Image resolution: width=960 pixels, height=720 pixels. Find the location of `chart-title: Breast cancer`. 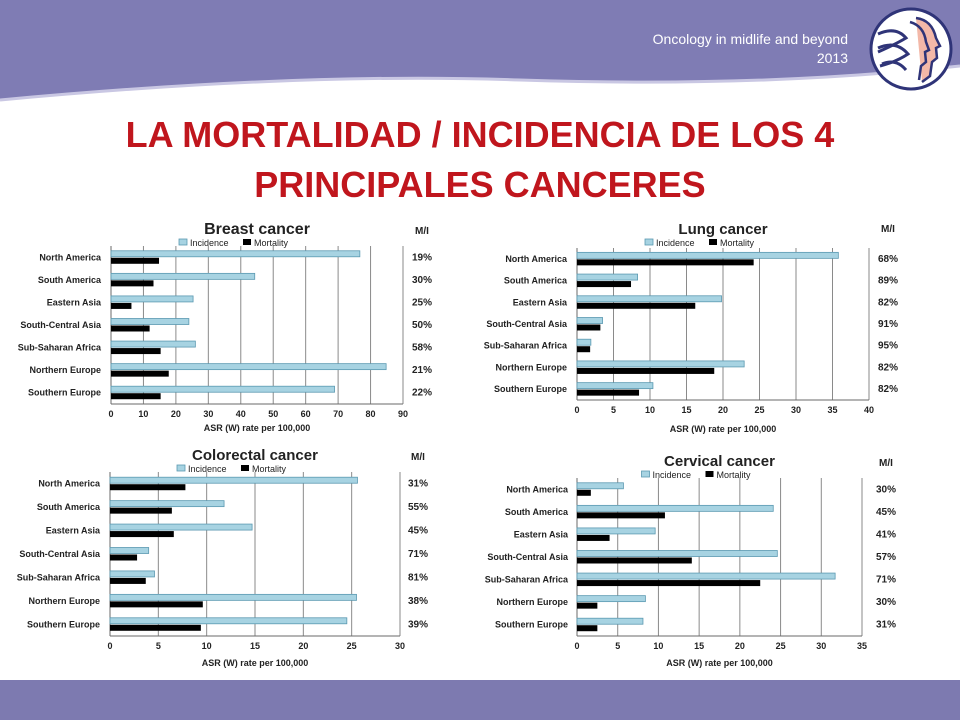

chart-title: Breast cancer is located at coordinates (257, 229).